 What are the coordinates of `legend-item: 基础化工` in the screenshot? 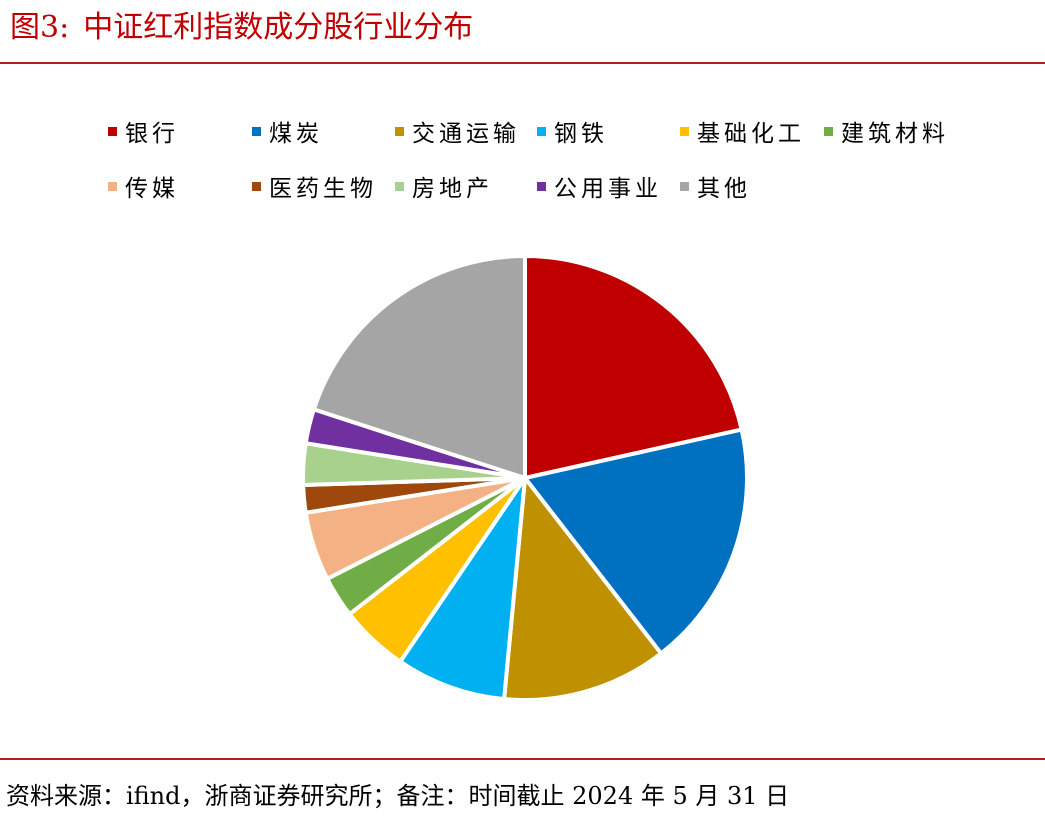 It's located at (742, 131).